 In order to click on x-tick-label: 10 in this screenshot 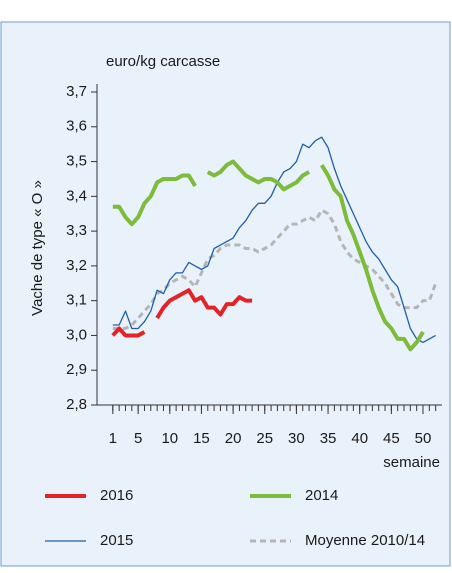, I will do `click(169, 438)`.